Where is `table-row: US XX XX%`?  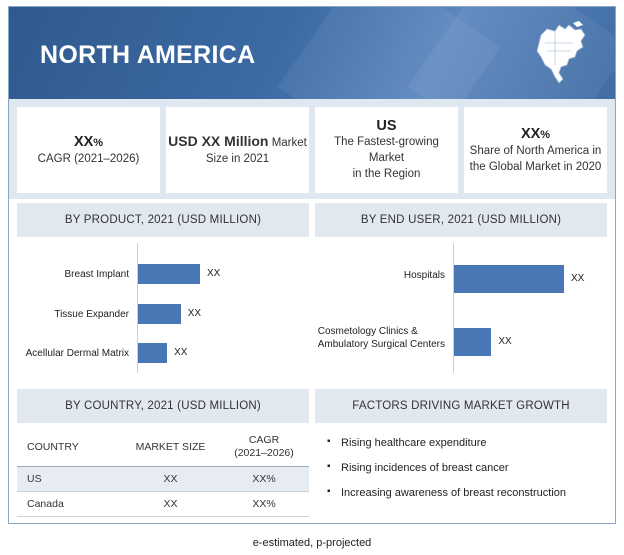
table-row: US XX XX% is located at coordinates (163, 479).